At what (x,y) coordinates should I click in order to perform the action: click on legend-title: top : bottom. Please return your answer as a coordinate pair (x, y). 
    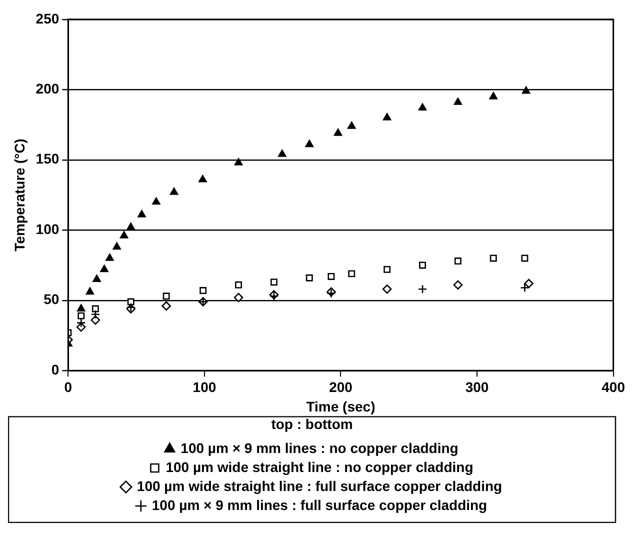
    Looking at the image, I should click on (312, 424).